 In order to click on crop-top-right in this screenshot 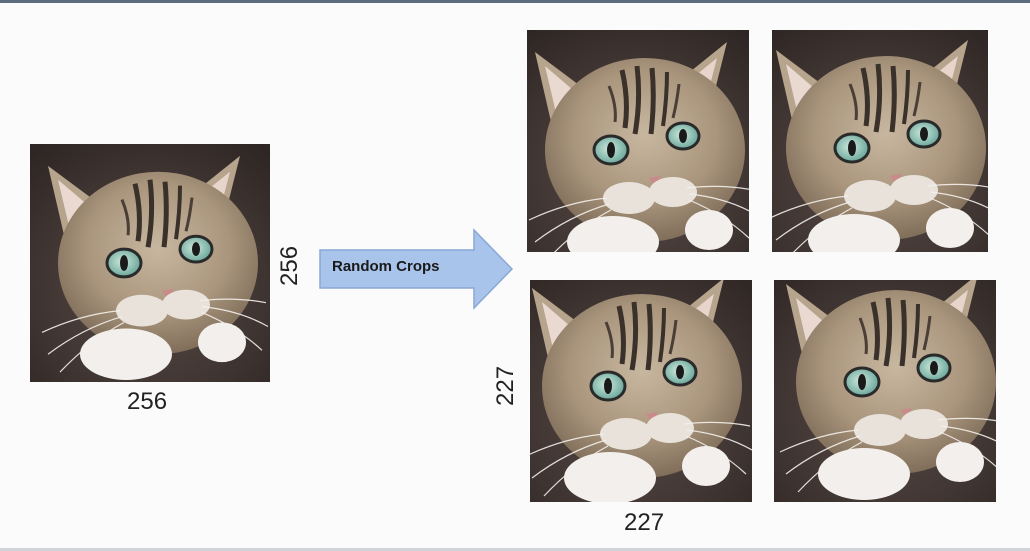, I will do `click(880, 141)`.